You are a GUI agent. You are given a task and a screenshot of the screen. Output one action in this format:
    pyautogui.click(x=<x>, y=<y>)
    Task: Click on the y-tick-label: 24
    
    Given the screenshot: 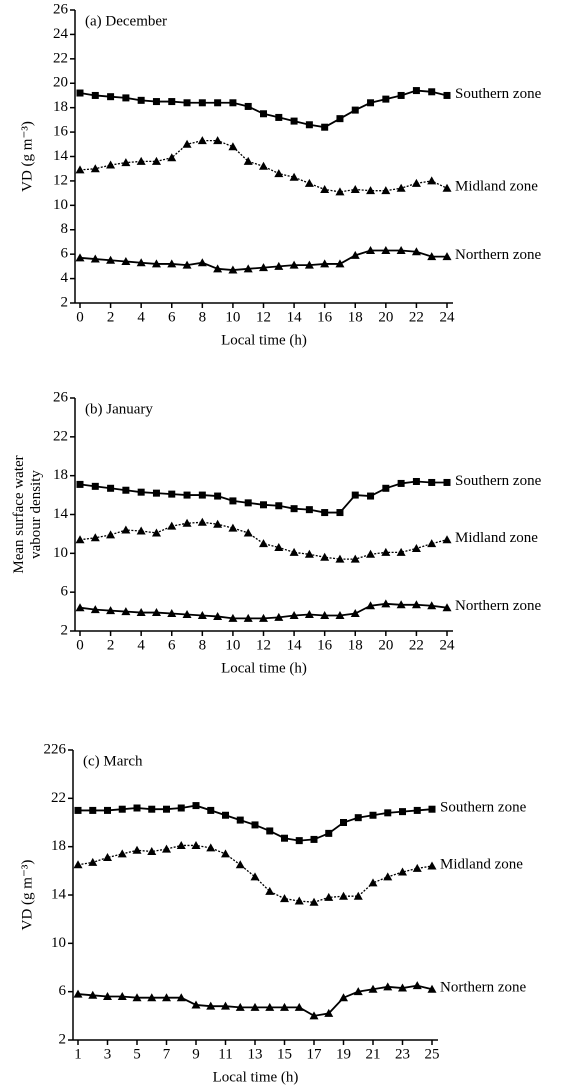 What is the action you would take?
    pyautogui.click(x=61, y=34)
    